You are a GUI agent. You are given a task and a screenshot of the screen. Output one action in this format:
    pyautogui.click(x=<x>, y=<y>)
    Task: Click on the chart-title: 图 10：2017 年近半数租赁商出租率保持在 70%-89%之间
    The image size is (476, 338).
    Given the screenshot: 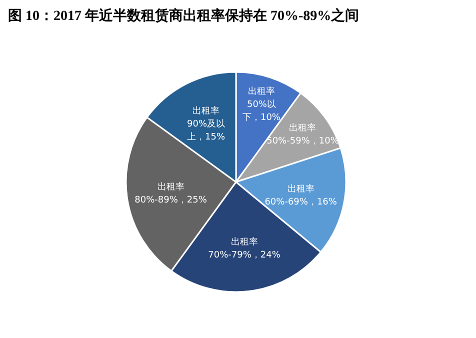 What is the action you would take?
    pyautogui.click(x=184, y=15)
    